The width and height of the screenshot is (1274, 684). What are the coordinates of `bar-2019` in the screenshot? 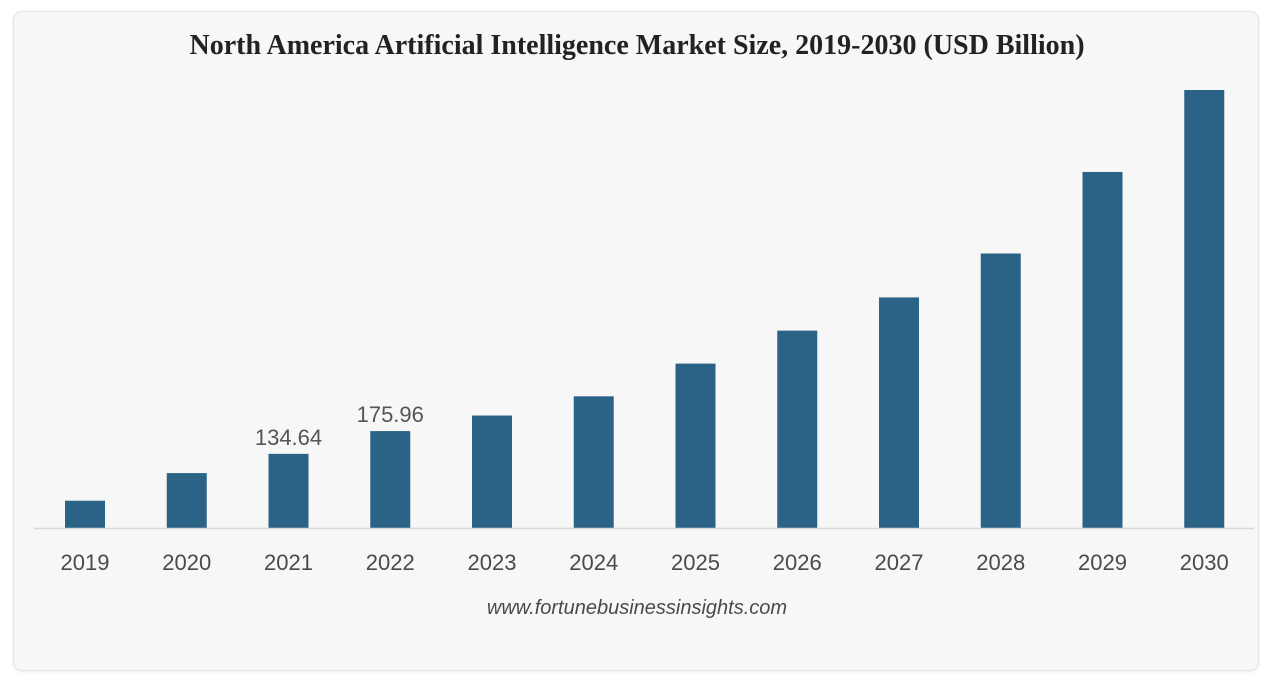 It's located at (85, 514).